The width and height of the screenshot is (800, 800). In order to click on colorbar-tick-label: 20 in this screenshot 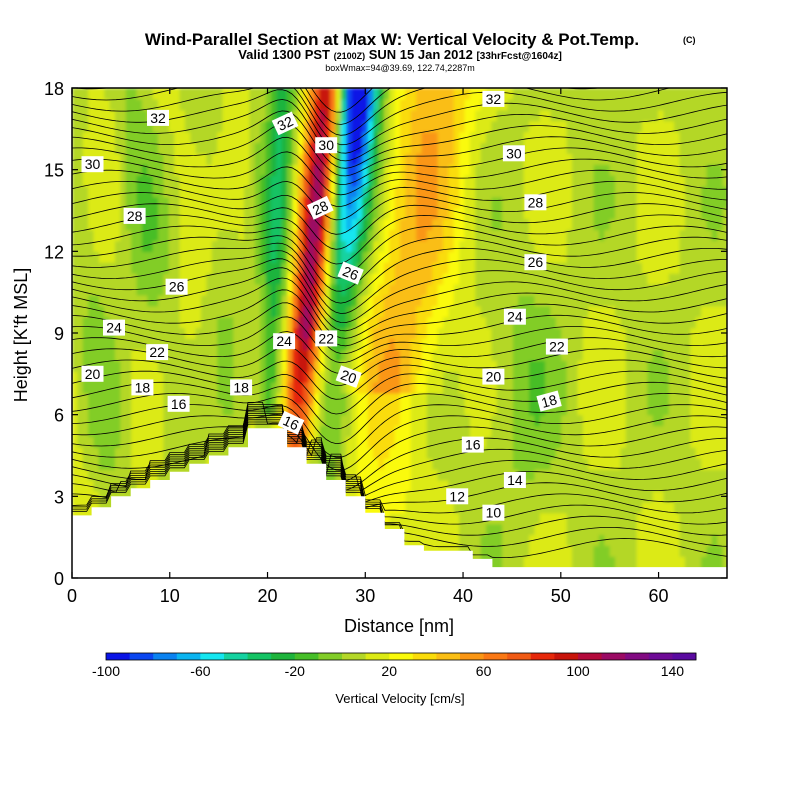, I will do `click(389, 671)`.